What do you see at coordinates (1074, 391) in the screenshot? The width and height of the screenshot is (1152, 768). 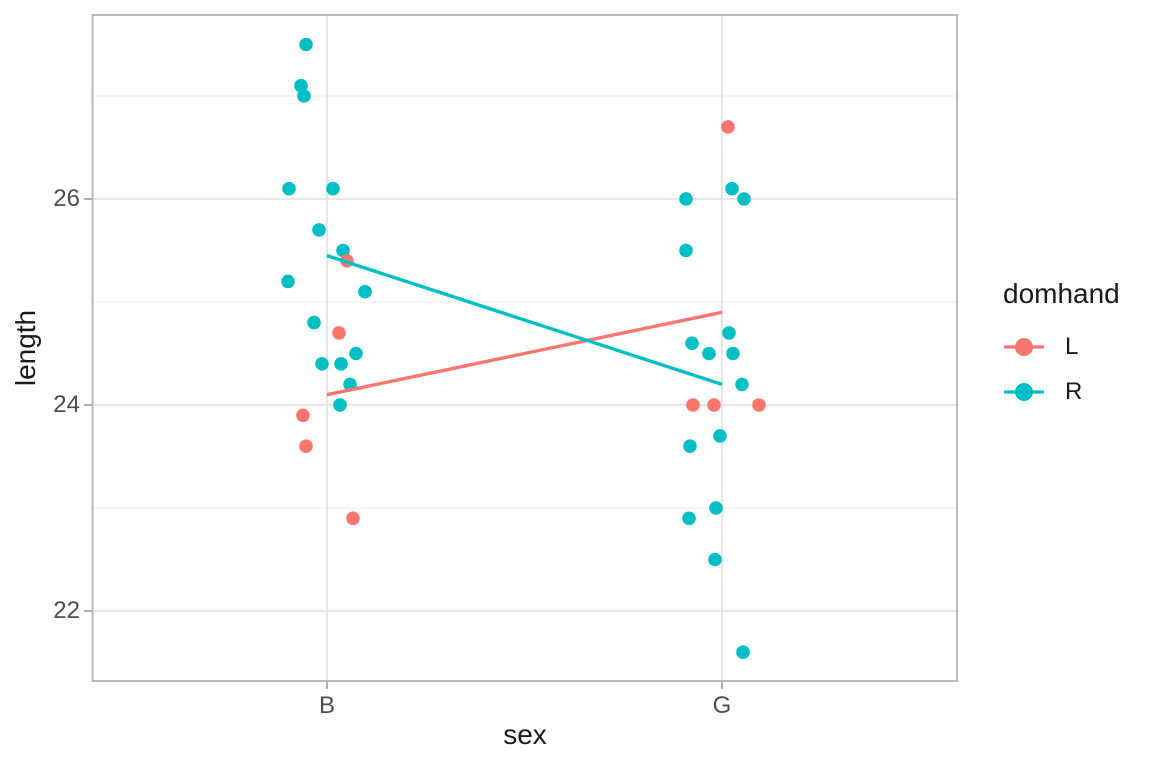 I see `legend-label-r: R` at bounding box center [1074, 391].